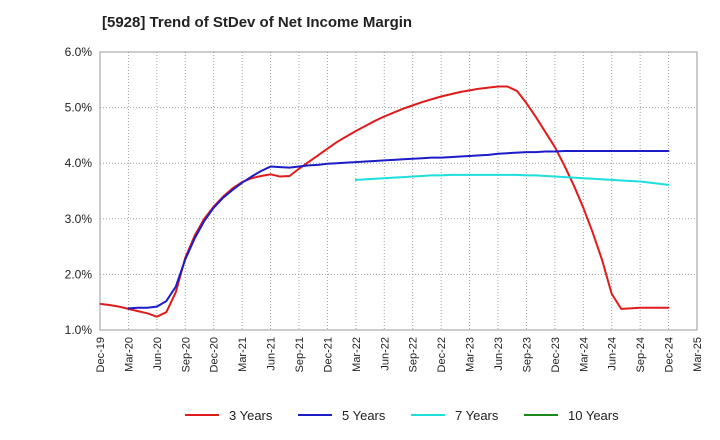  Describe the element at coordinates (385, 354) in the screenshot. I see `x-tick-label: Jun-22` at that location.